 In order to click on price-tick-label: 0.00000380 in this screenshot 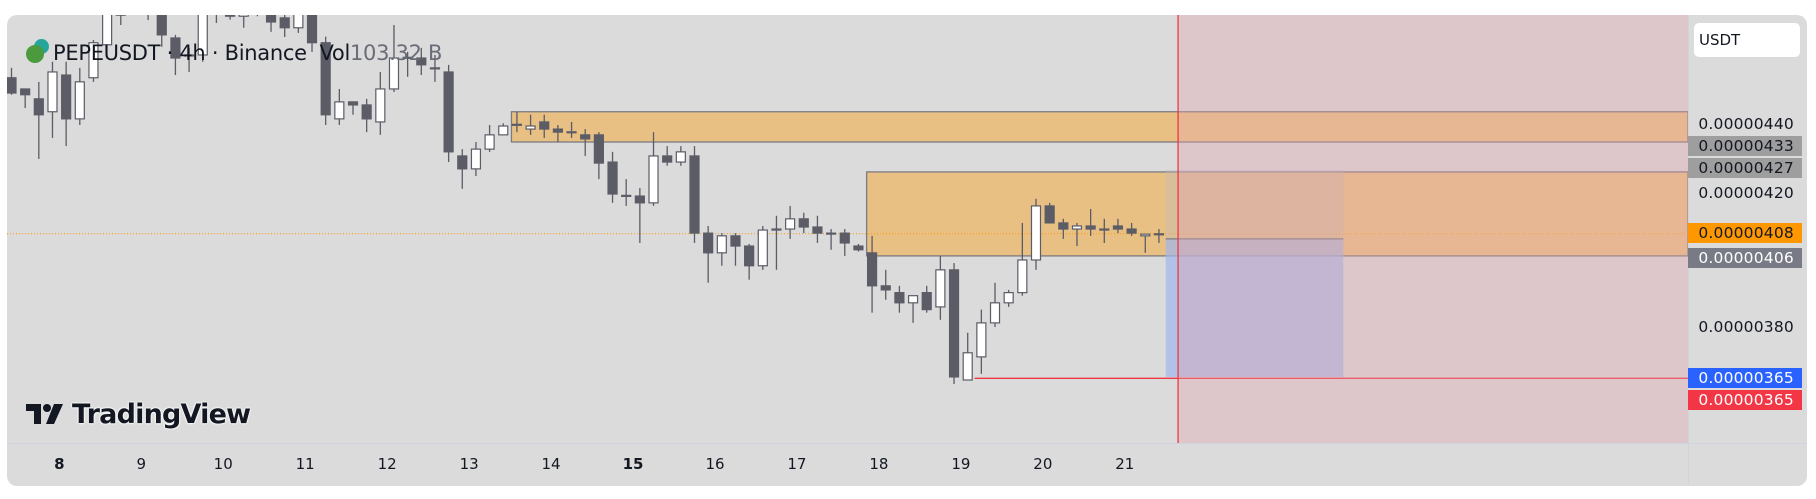, I will do `click(1746, 327)`.